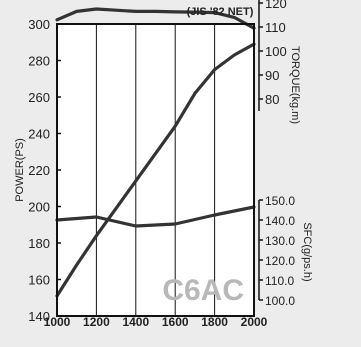 This screenshot has width=361, height=347. Describe the element at coordinates (39, 316) in the screenshot. I see `power-tick-label: 140` at that location.